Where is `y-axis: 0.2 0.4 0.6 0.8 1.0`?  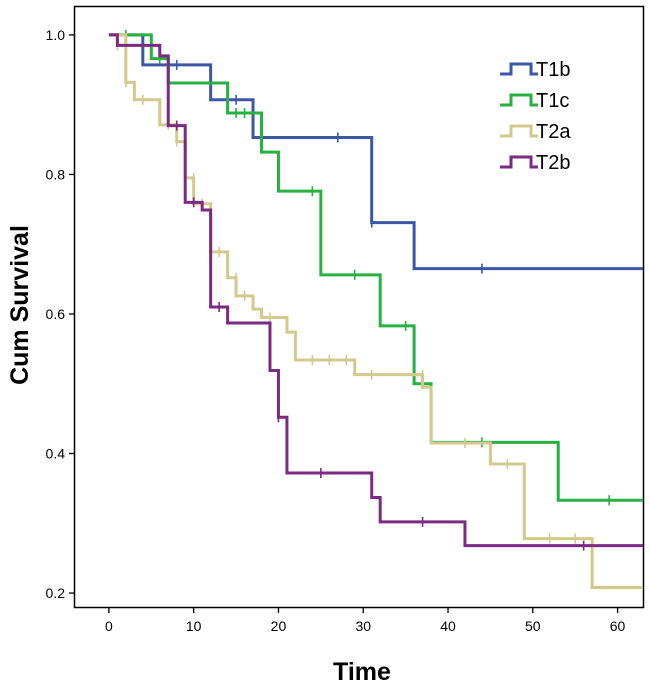
y-axis: 0.2 0.4 0.6 0.8 1.0 is located at coordinates (60, 314).